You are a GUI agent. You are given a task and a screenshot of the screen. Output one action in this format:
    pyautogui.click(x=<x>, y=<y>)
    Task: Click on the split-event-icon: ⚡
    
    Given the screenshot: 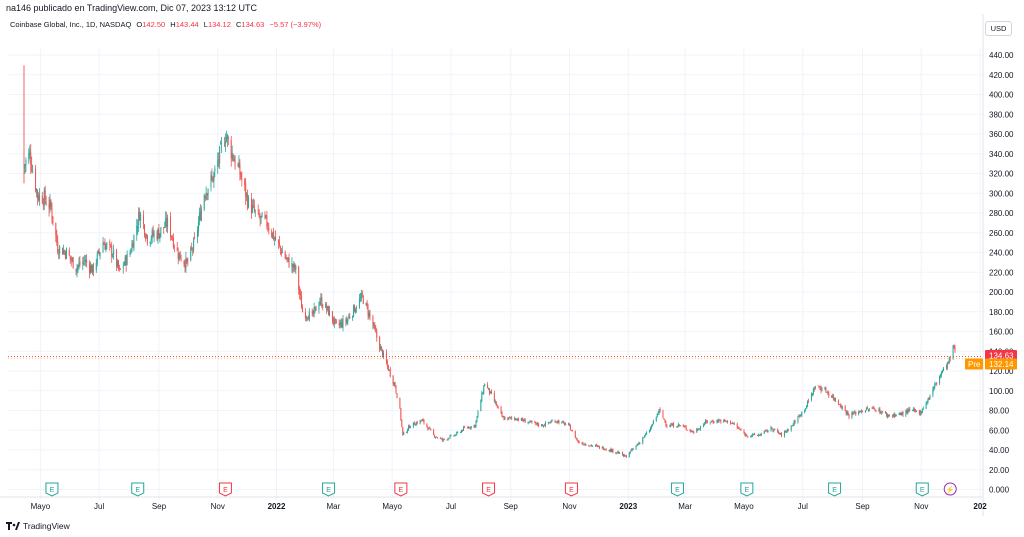 What is the action you would take?
    pyautogui.click(x=950, y=489)
    